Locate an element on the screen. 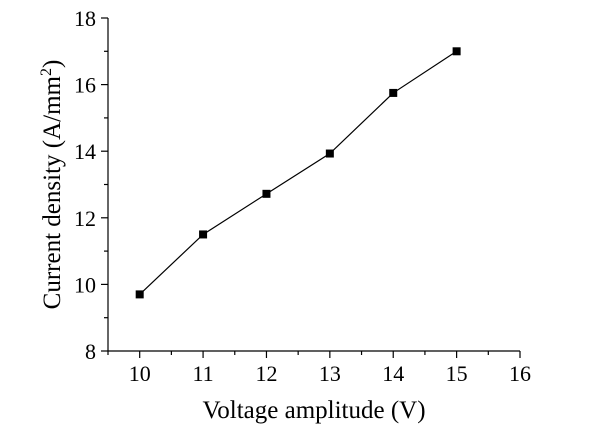  y-axis-title-close: ) is located at coordinates (52, 64).